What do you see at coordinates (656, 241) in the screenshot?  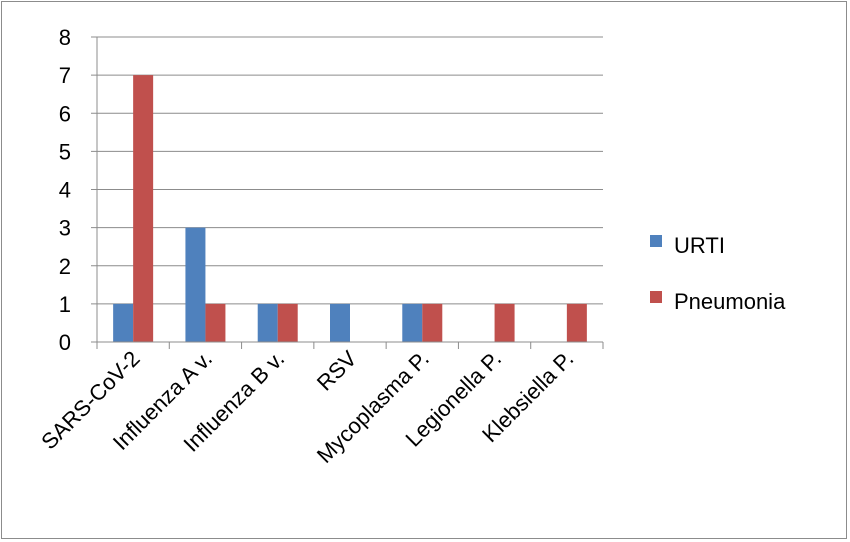 I see `legend-swatch-urti` at bounding box center [656, 241].